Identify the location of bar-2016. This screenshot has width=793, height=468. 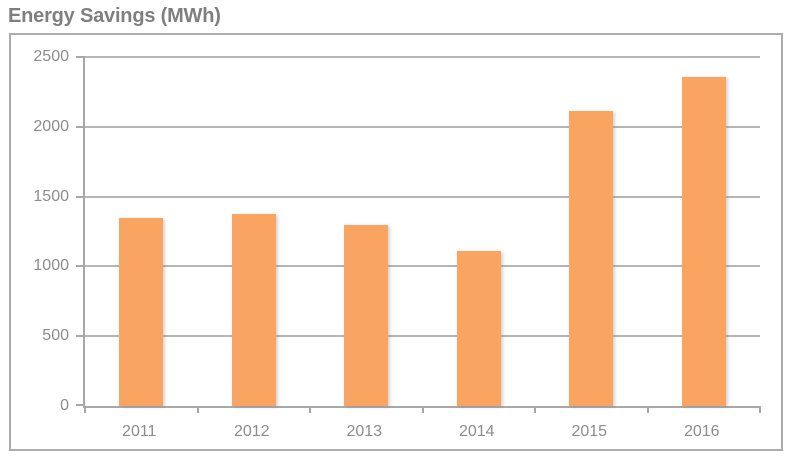
(704, 241).